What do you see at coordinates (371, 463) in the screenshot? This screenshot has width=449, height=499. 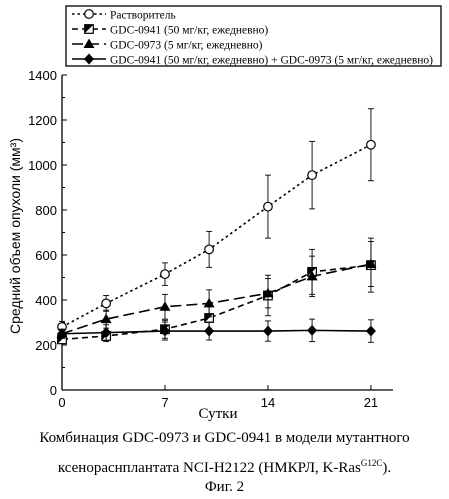 I see `caption-line2-superscript: G12C` at bounding box center [371, 463].